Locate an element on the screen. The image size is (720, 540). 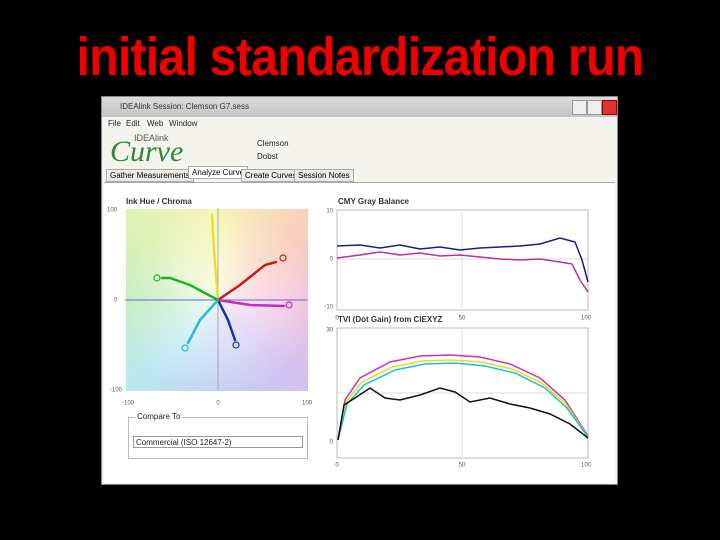
tab: Gather Measurements is located at coordinates (150, 175).